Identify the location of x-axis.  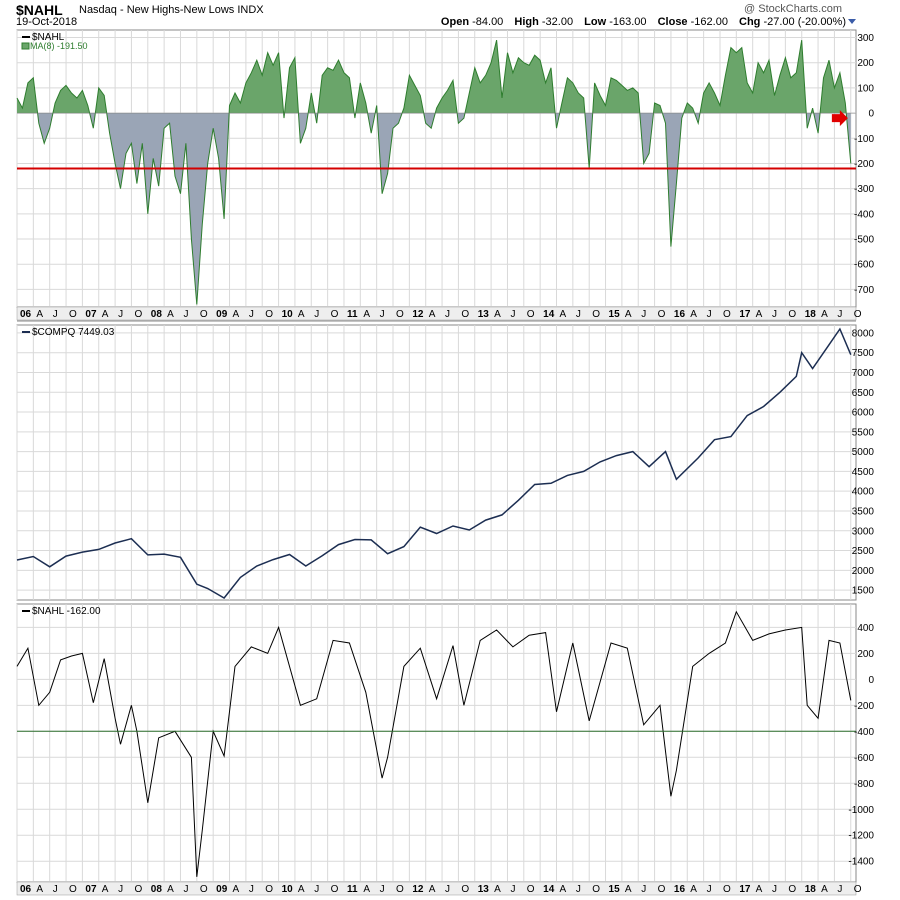
(436, 313).